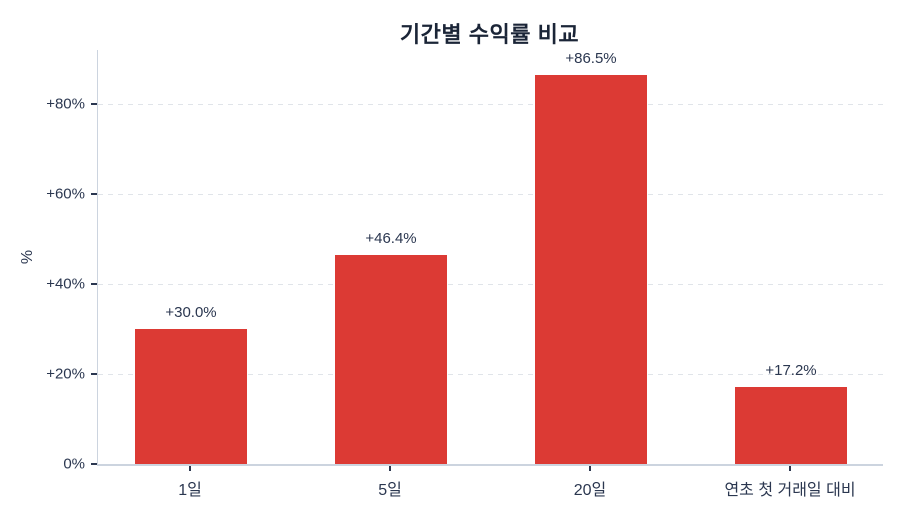 This screenshot has height=514, width=900. Describe the element at coordinates (390, 490) in the screenshot. I see `x-tick-label: 5일` at that location.